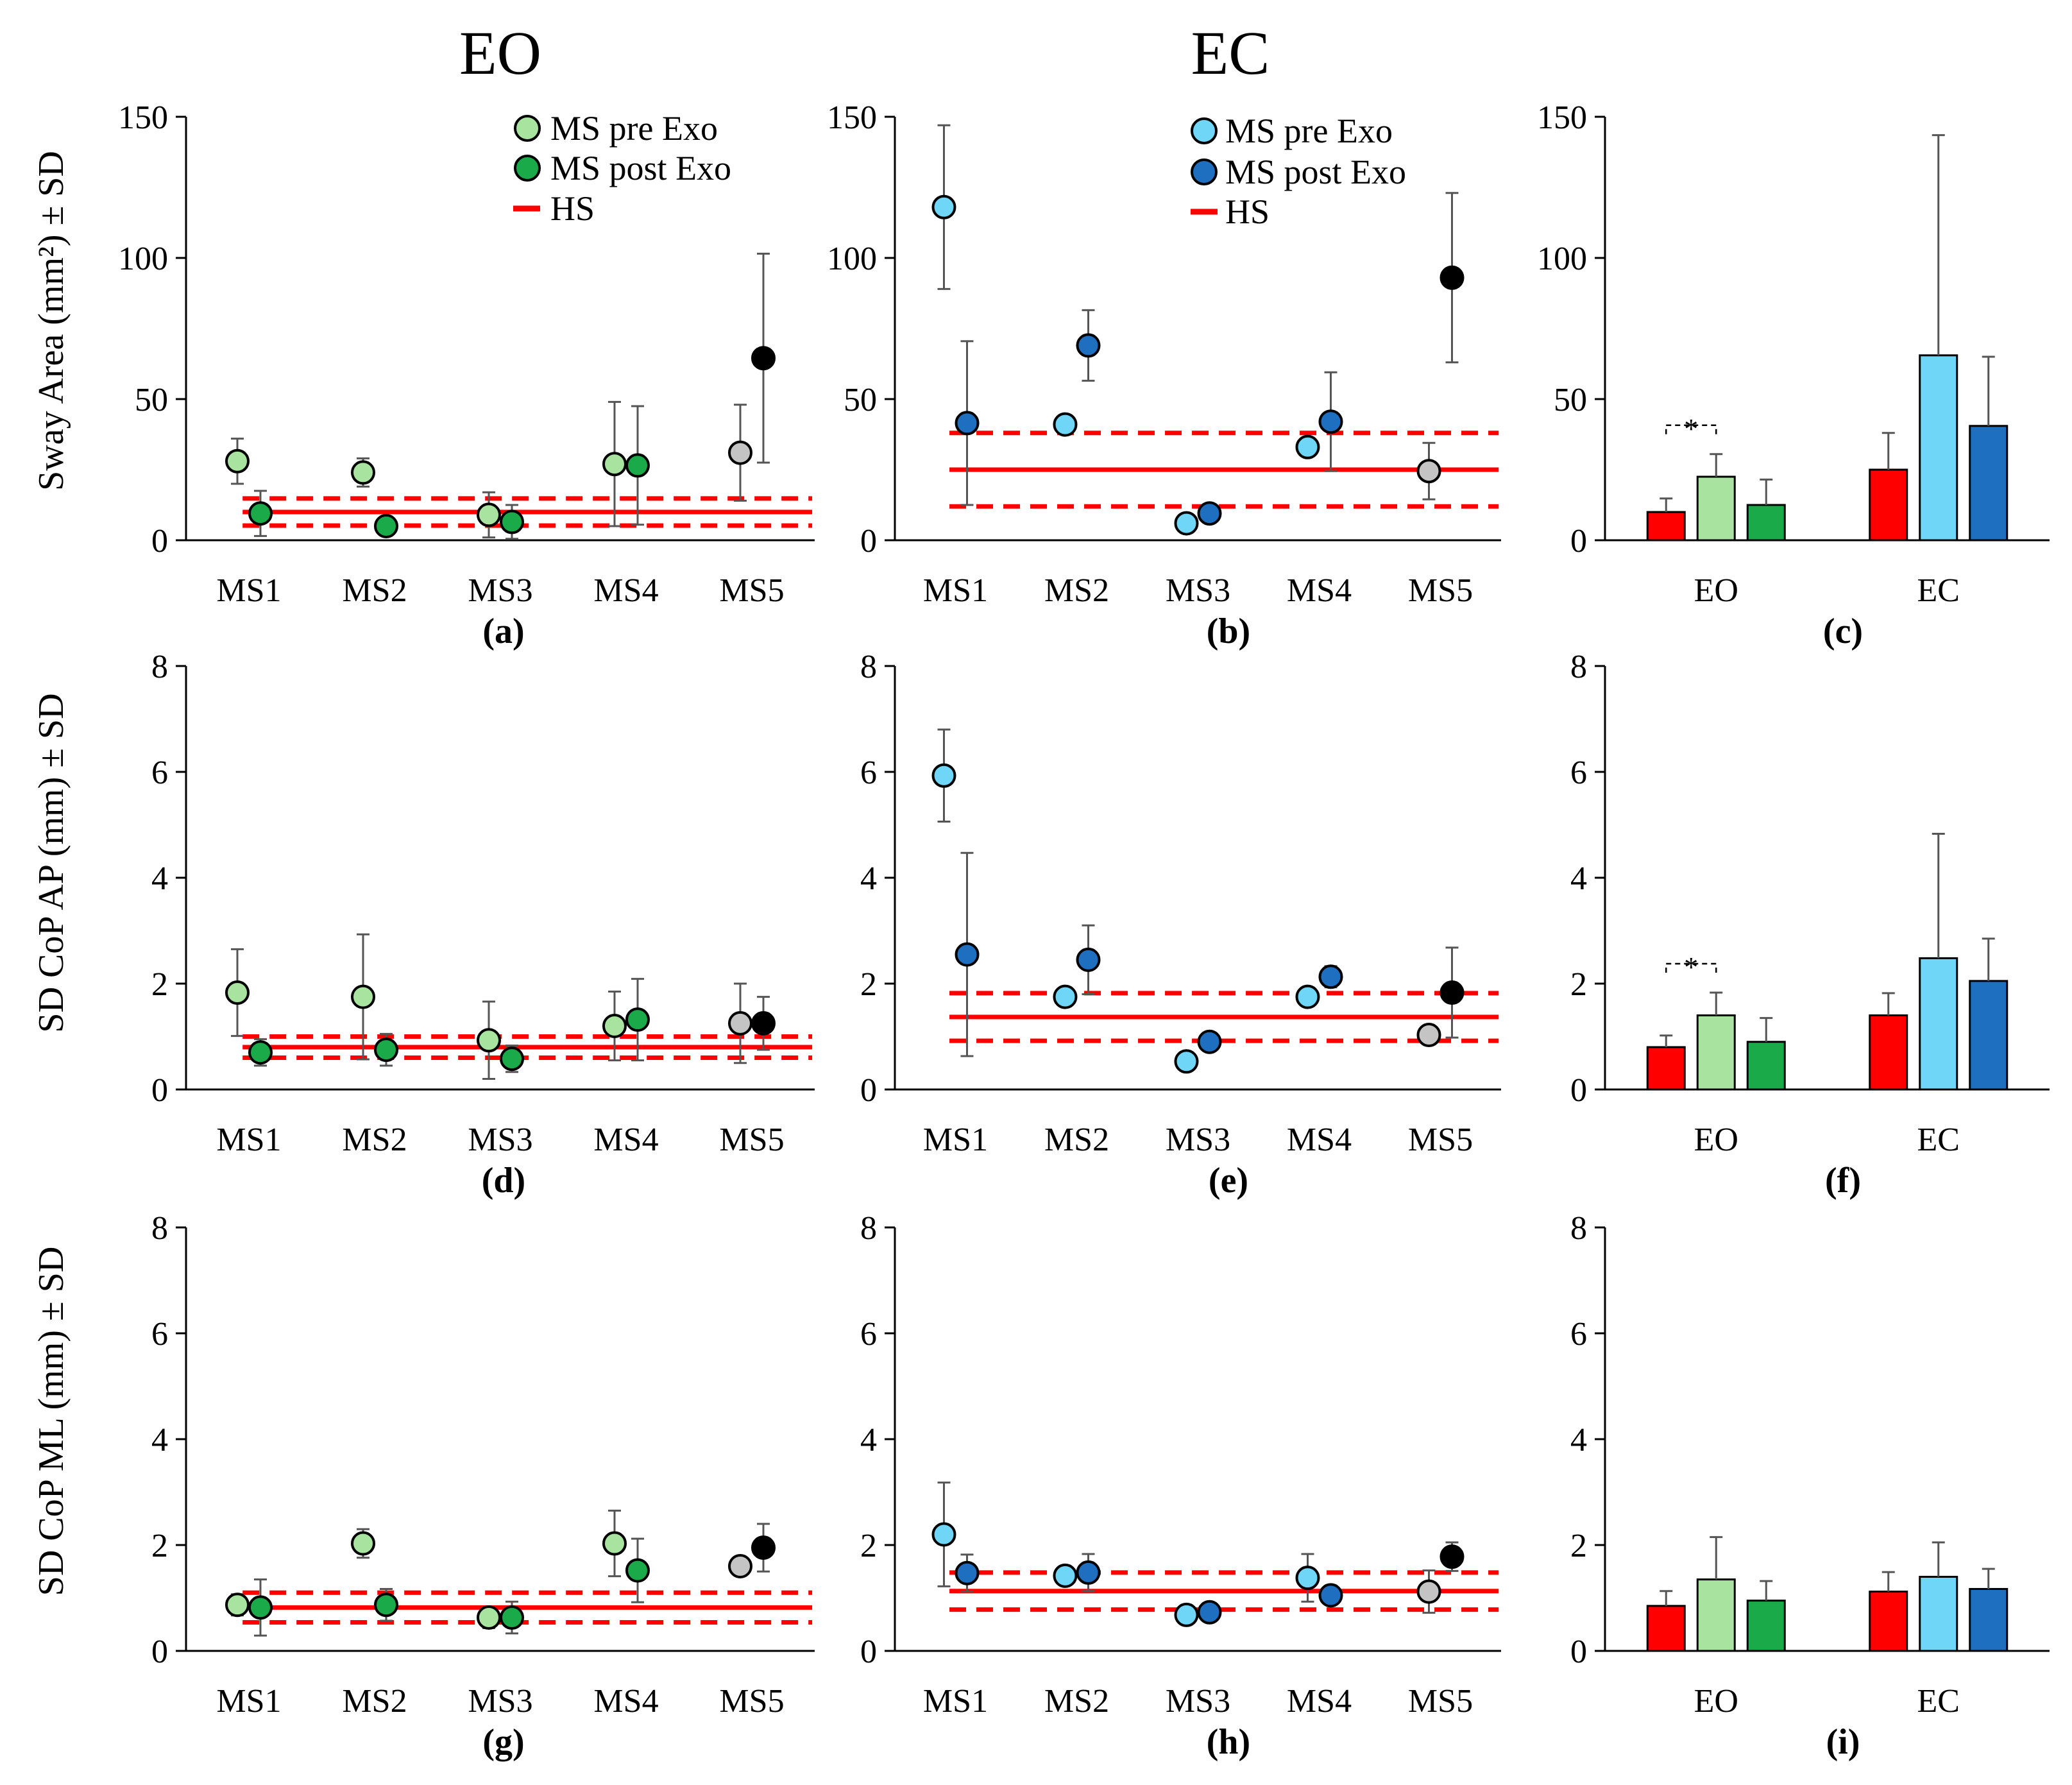 Image resolution: width=2072 pixels, height=1785 pixels. I want to click on panel-label: (g), so click(503, 1742).